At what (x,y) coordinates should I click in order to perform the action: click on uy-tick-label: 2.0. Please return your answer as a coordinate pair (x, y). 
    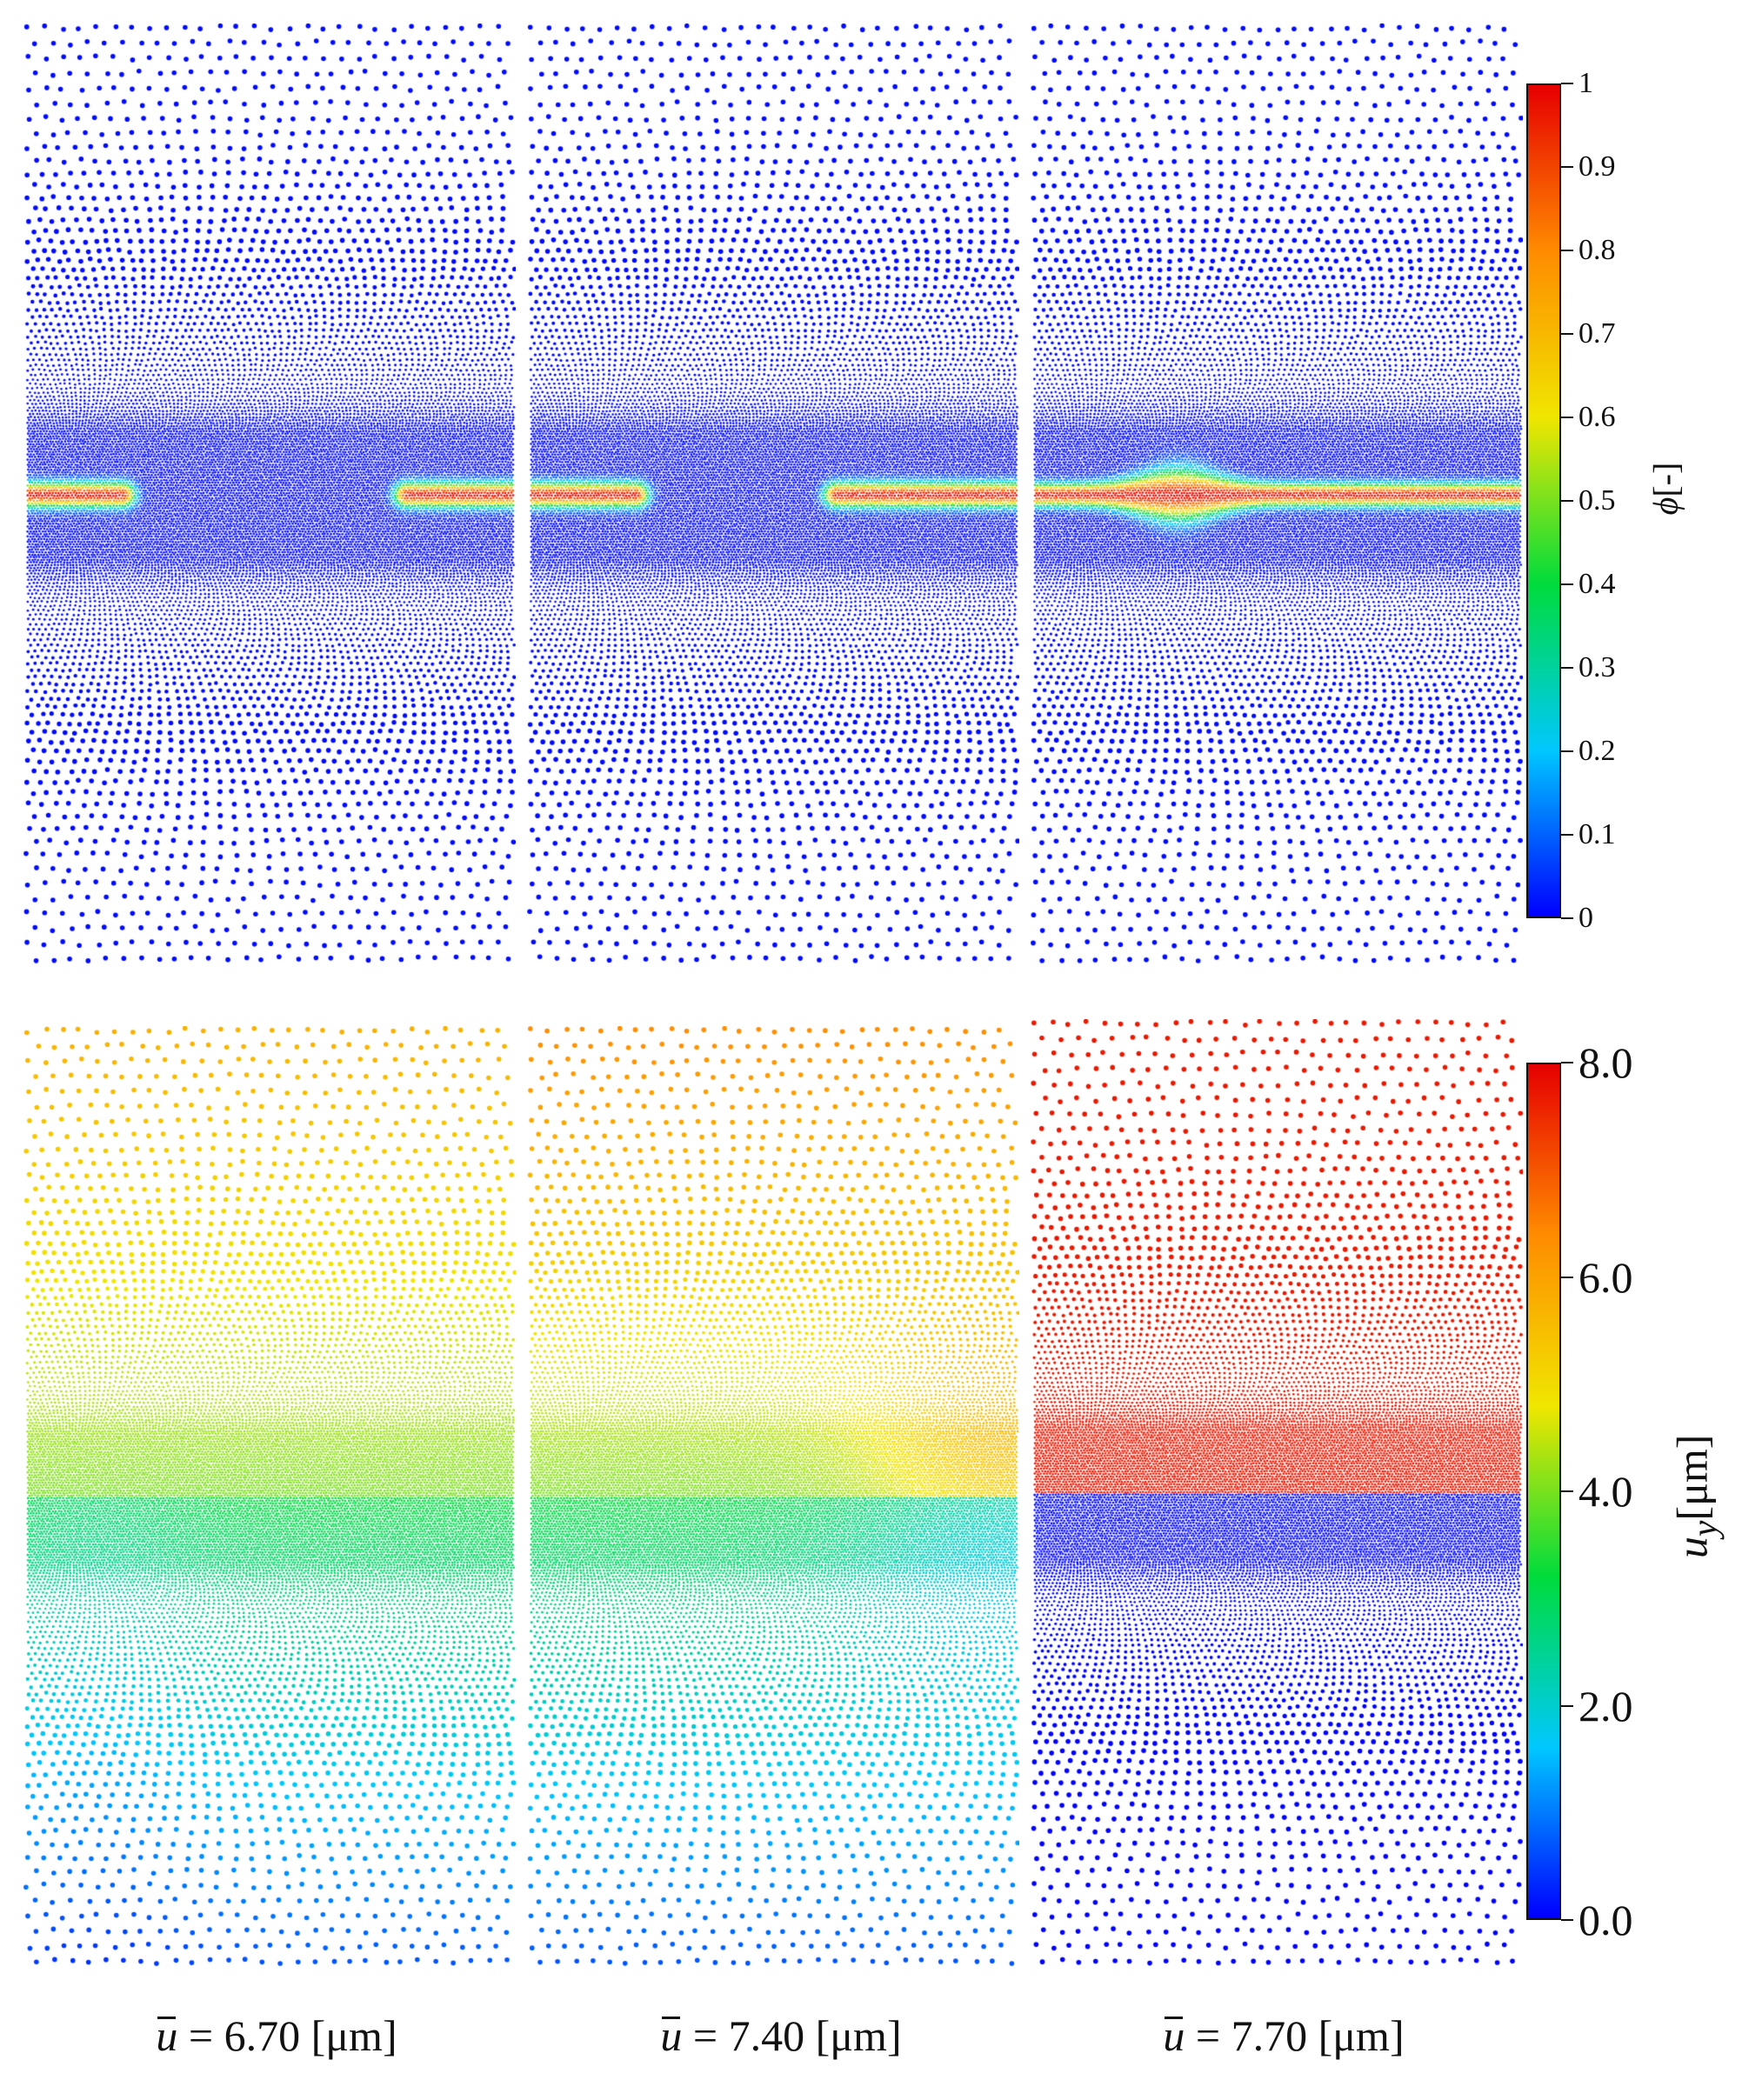
    Looking at the image, I should click on (1606, 1705).